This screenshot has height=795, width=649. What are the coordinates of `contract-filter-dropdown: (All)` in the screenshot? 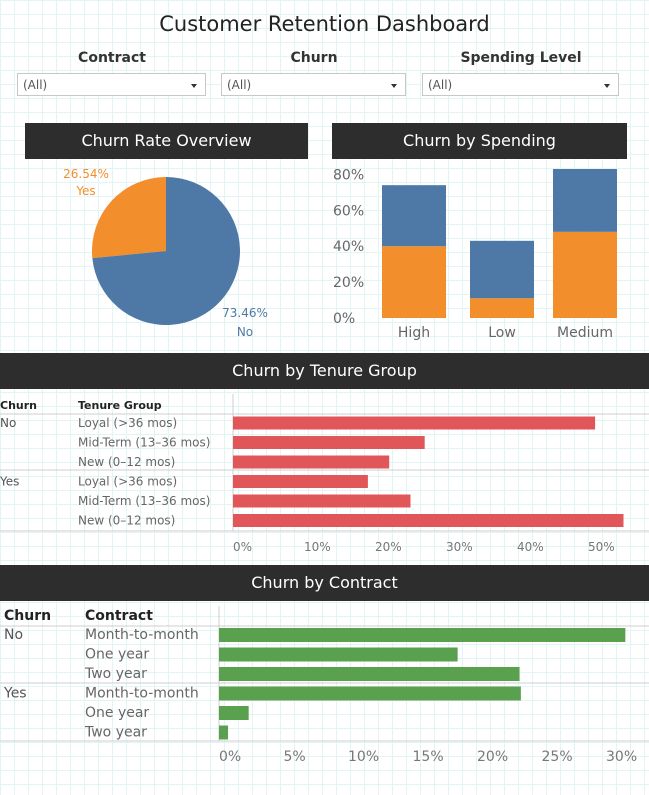 It's located at (111, 84).